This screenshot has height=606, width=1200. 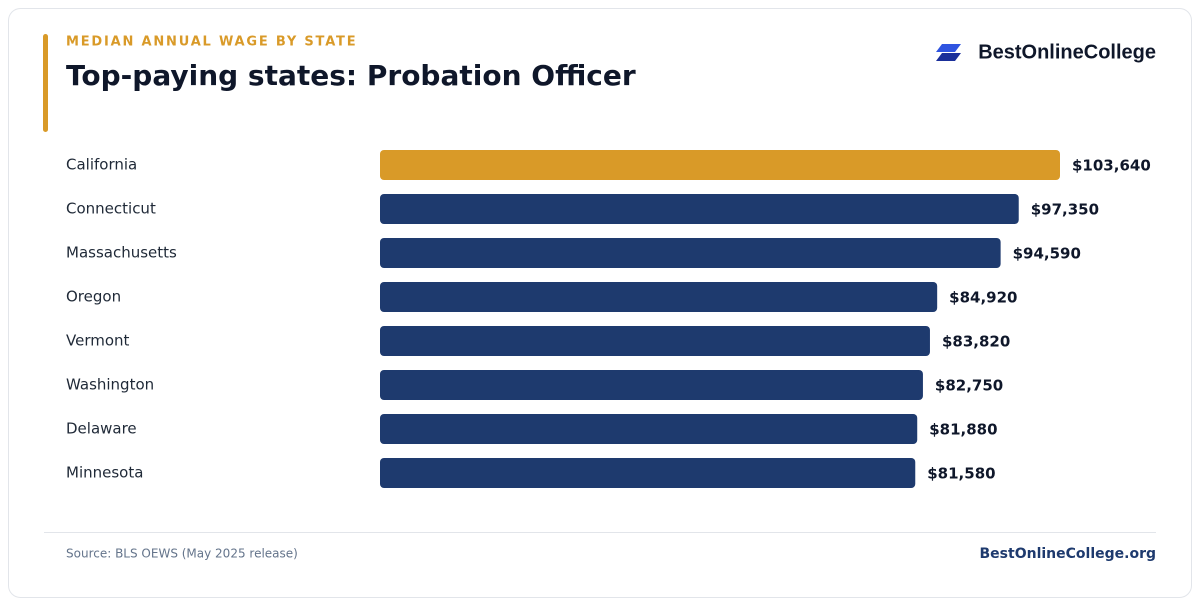 I want to click on category-label: Connecticut, so click(x=111, y=209).